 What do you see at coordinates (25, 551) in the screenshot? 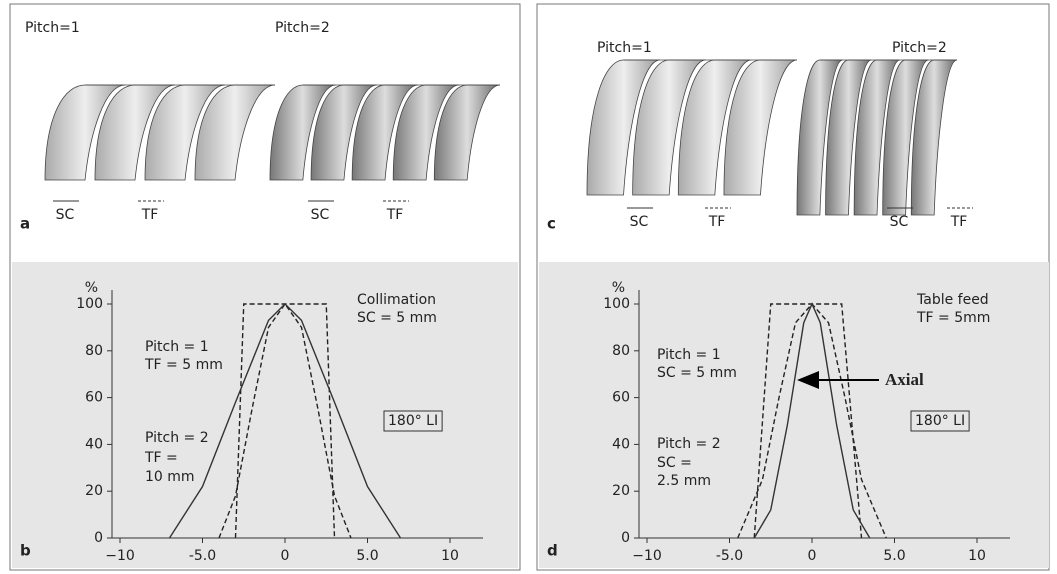
I see `panel-letter: b` at bounding box center [25, 551].